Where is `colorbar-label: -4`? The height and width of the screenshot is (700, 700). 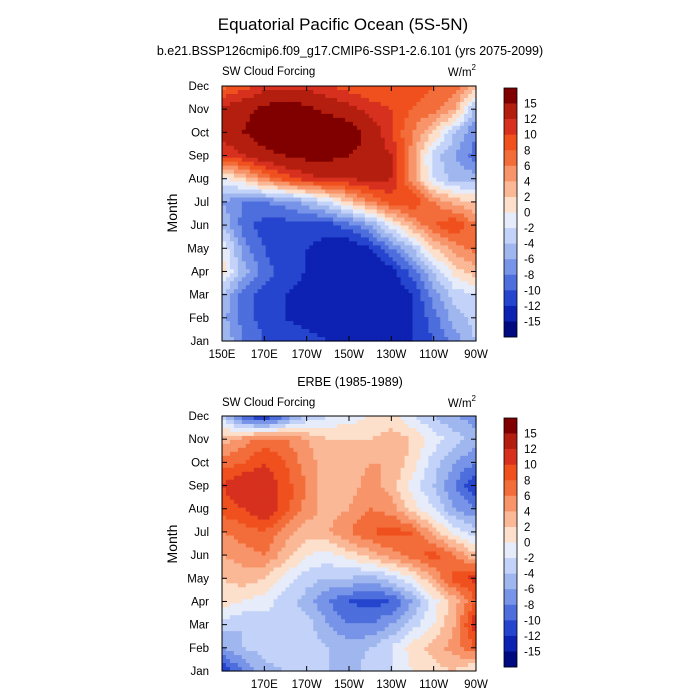 colorbar-label: -4 is located at coordinates (529, 245).